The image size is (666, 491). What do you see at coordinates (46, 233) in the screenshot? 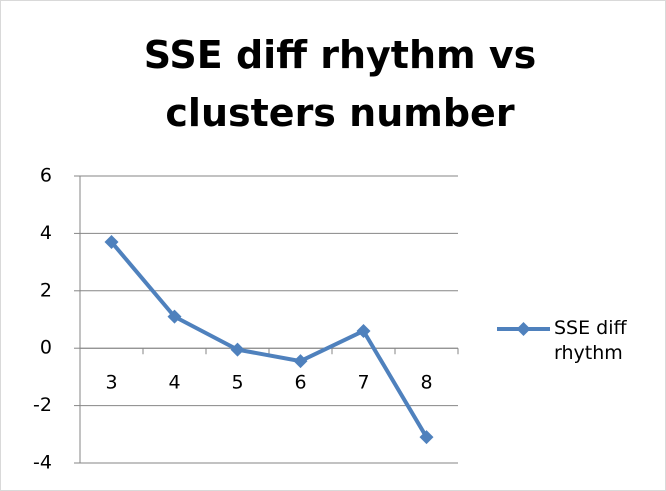
I see `y-tick-label: 4` at bounding box center [46, 233].